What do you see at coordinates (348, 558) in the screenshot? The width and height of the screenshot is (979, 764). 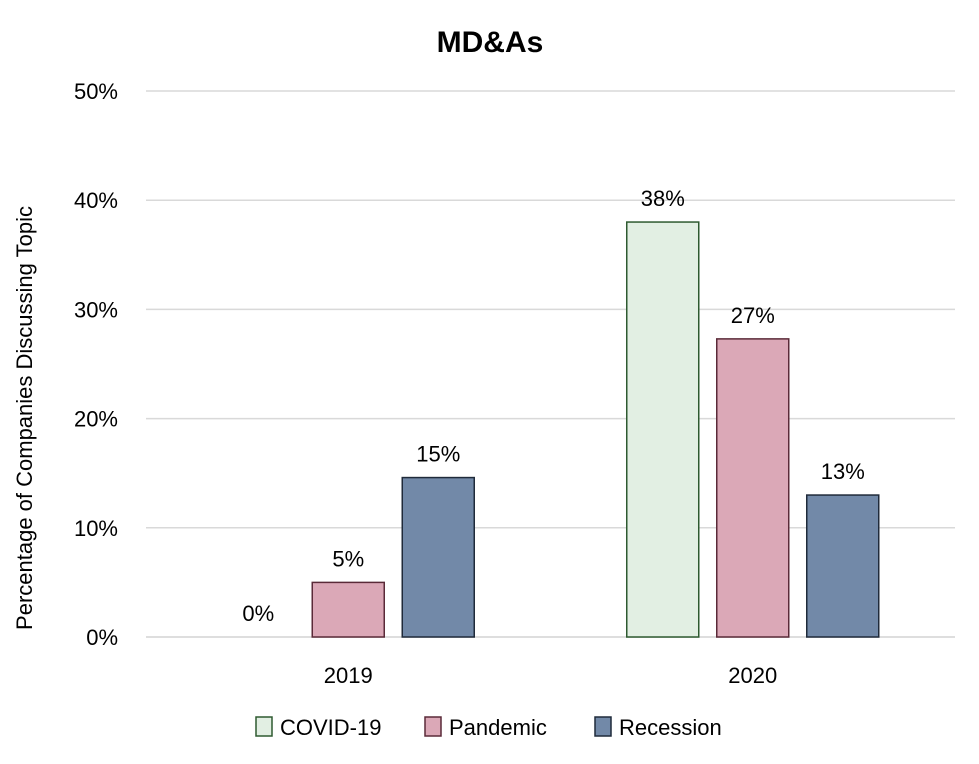 I see `bar-value-label: 5%` at bounding box center [348, 558].